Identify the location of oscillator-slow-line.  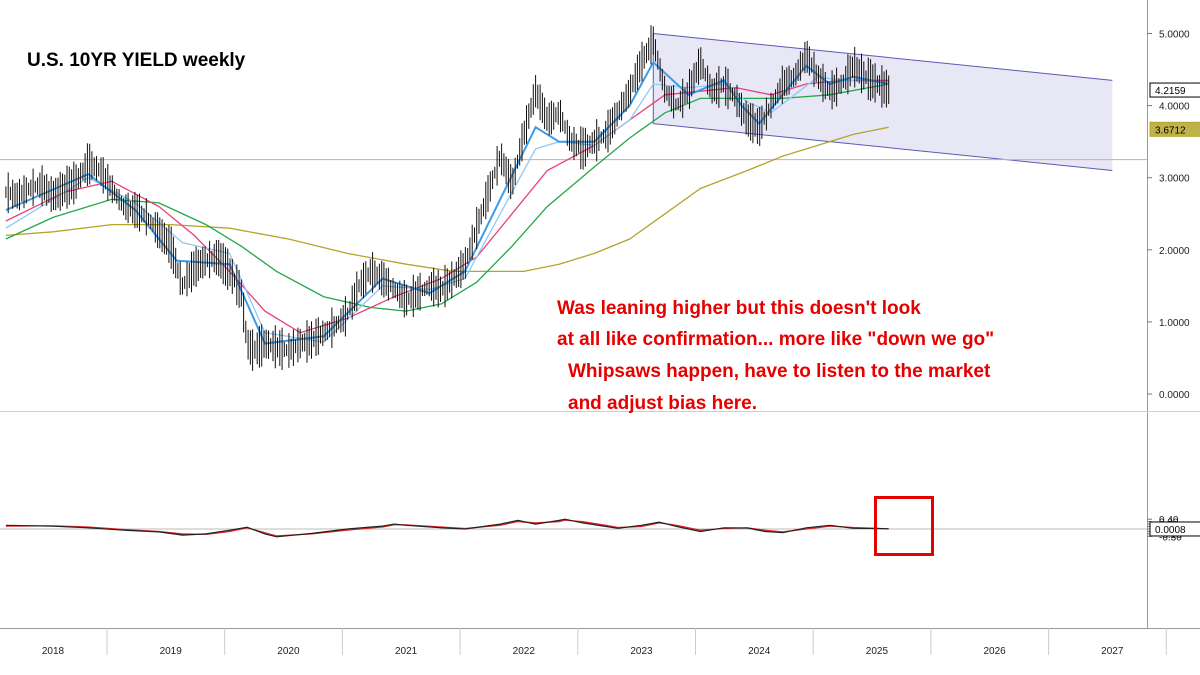
(447, 528).